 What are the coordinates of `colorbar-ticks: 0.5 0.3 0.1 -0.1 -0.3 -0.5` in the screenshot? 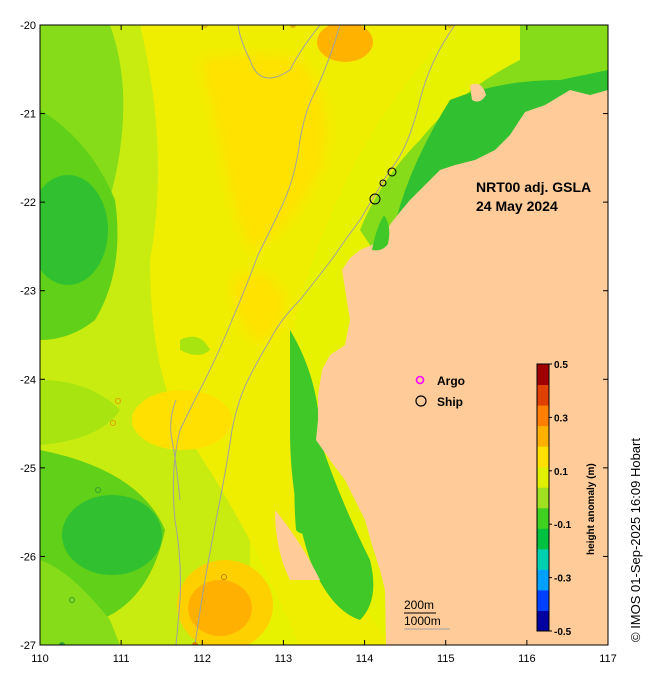 It's located at (560, 499).